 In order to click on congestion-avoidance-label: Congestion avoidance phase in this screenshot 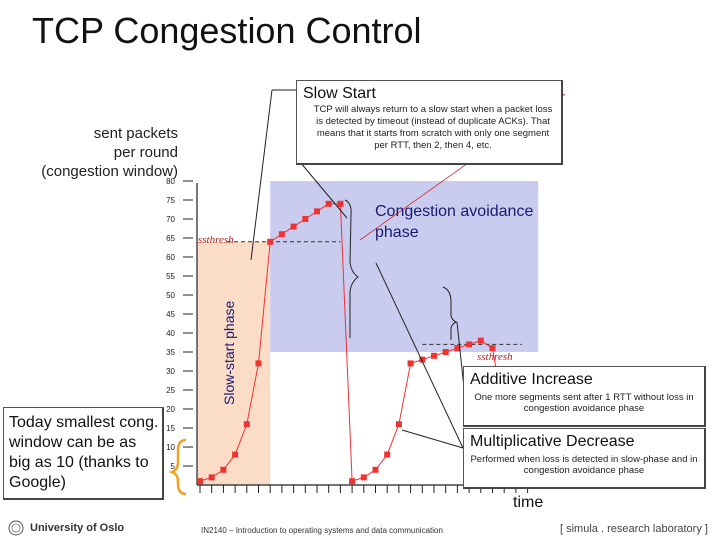, I will do `click(454, 222)`.